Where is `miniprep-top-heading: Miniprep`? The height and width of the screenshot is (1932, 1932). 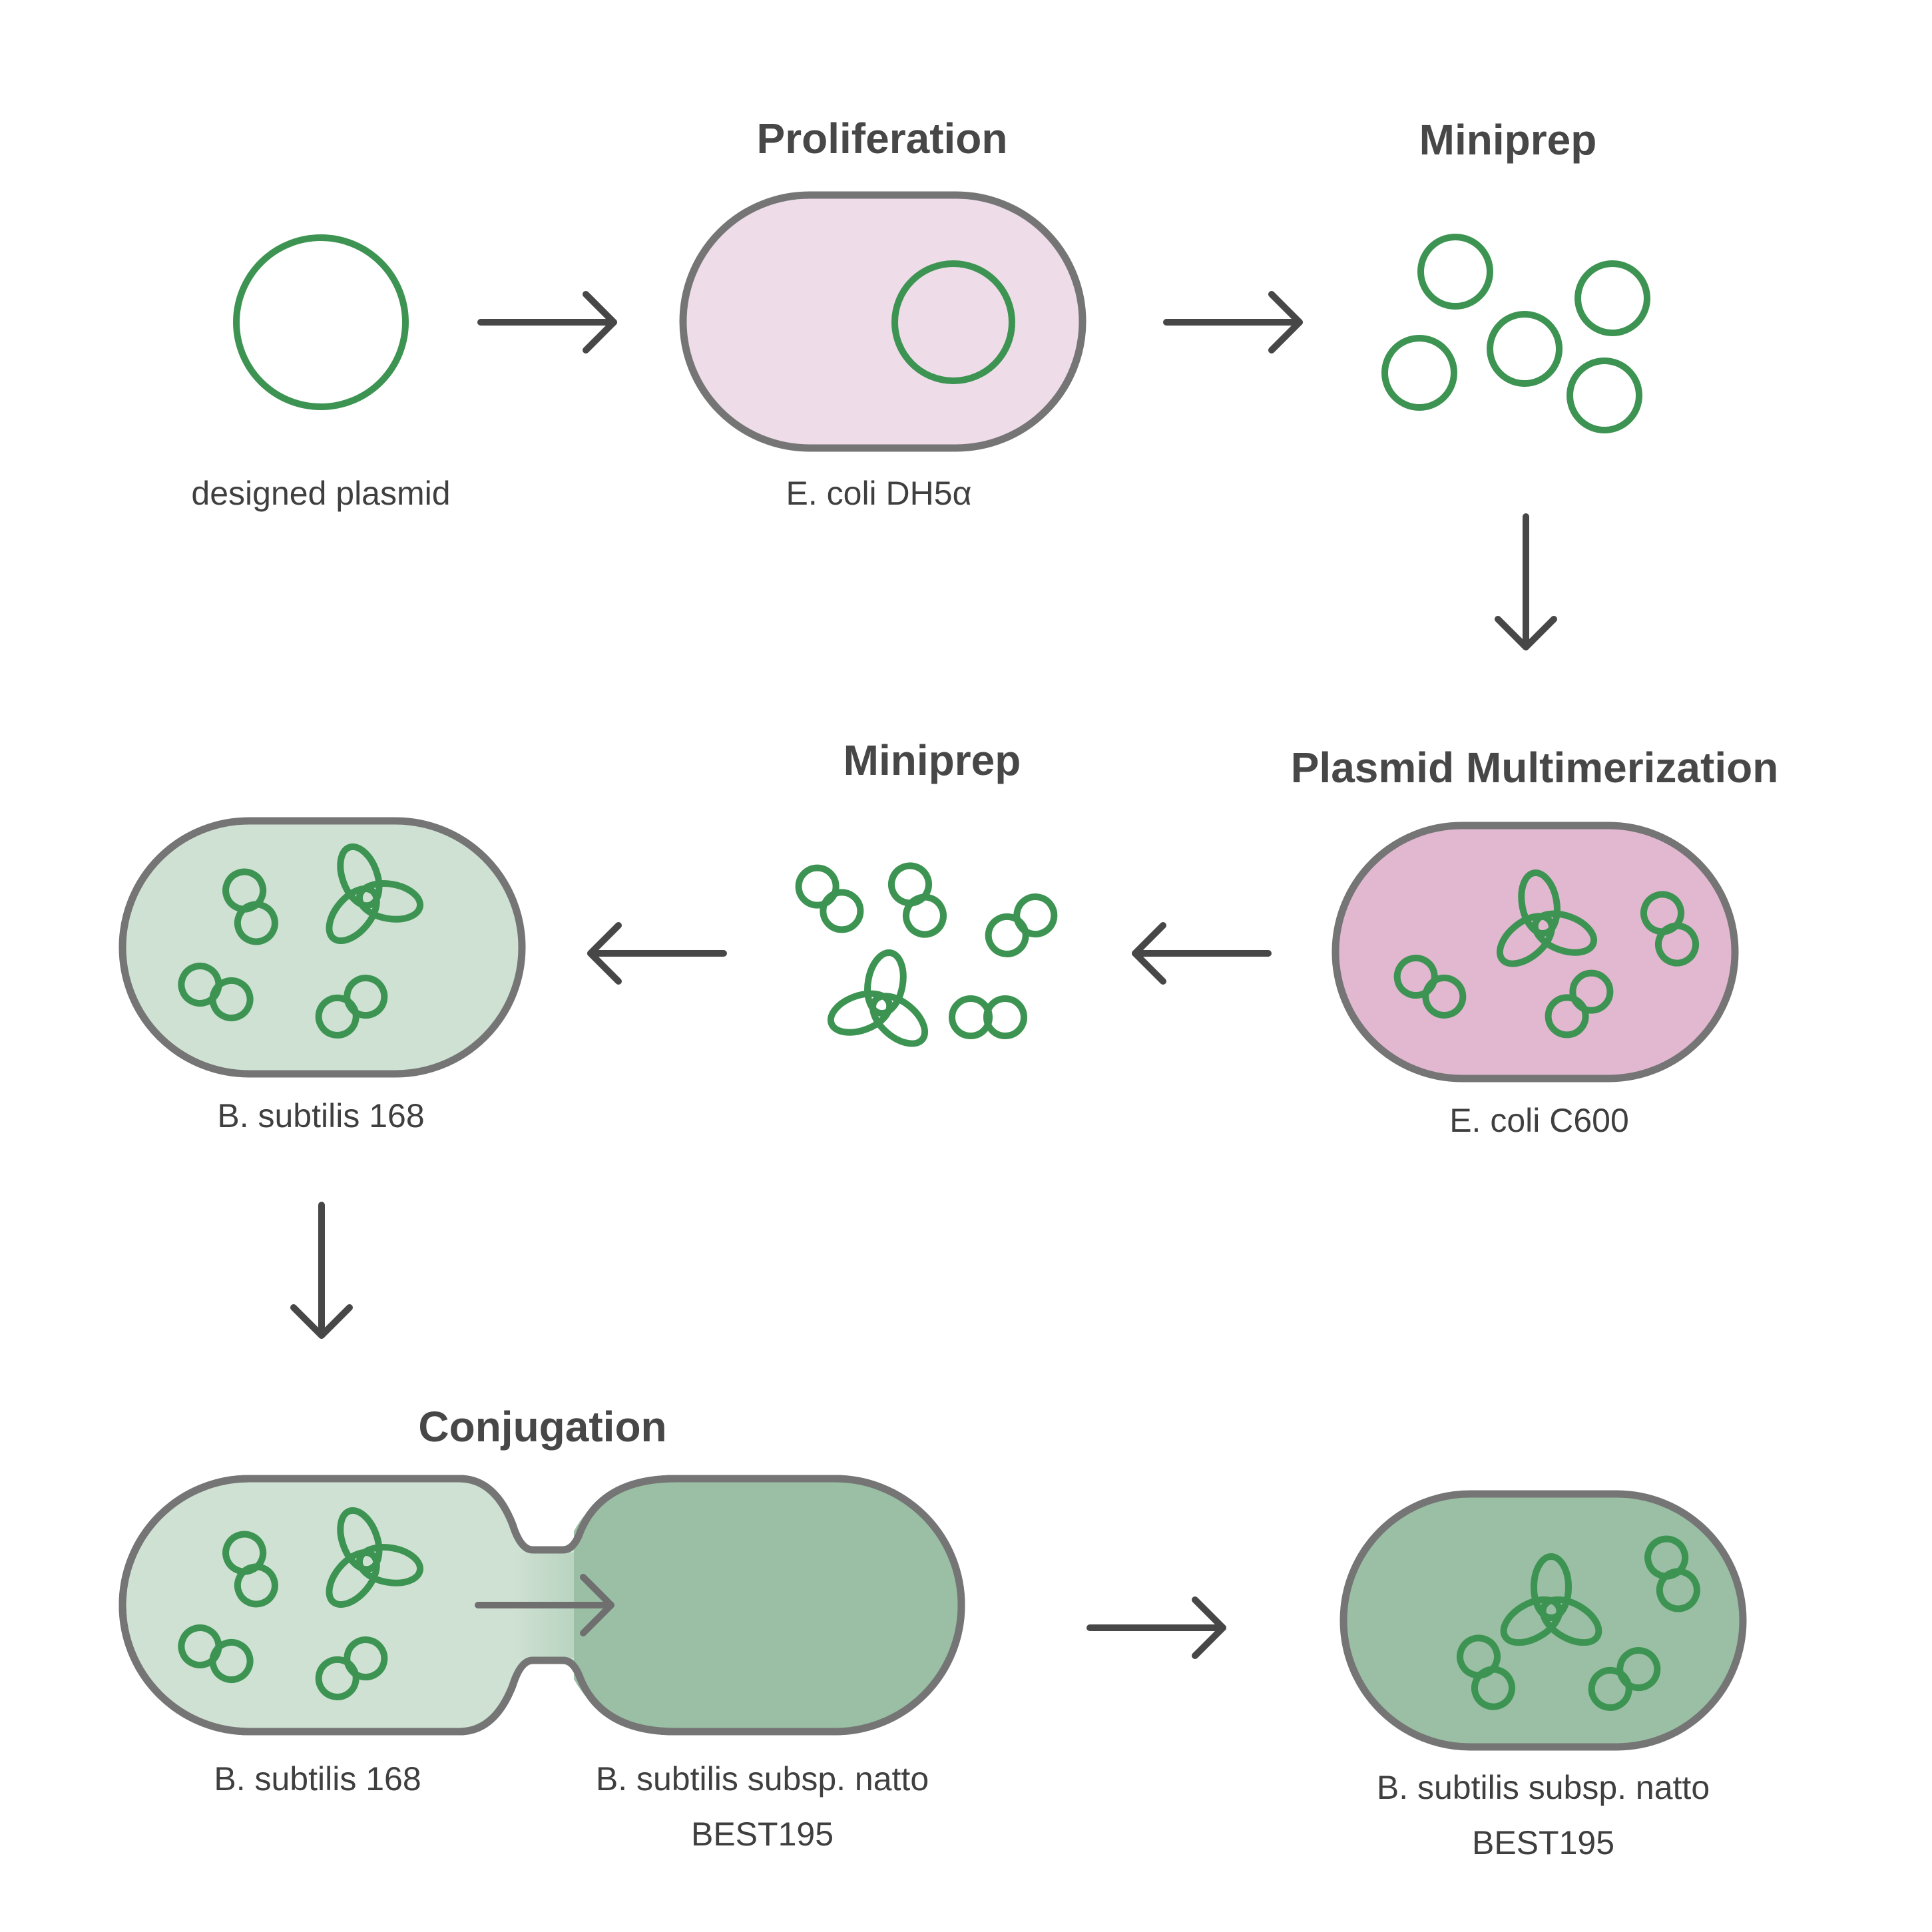
miniprep-top-heading: Miniprep is located at coordinates (1508, 140).